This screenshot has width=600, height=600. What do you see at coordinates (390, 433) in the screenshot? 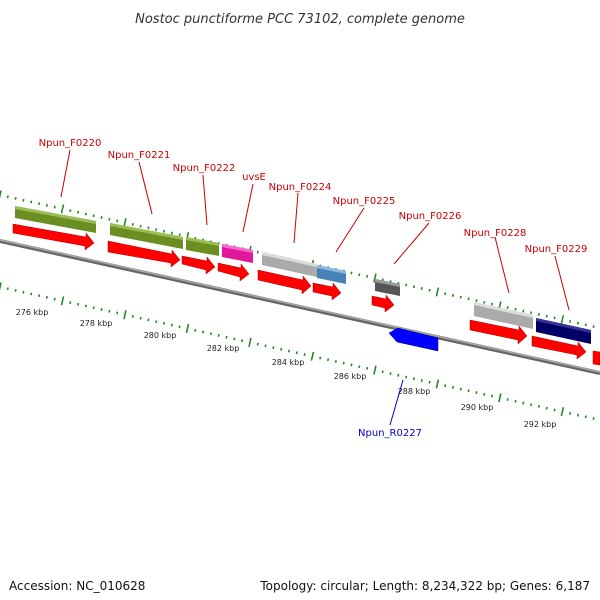
I see `gene-label: Npun_R0227` at bounding box center [390, 433].